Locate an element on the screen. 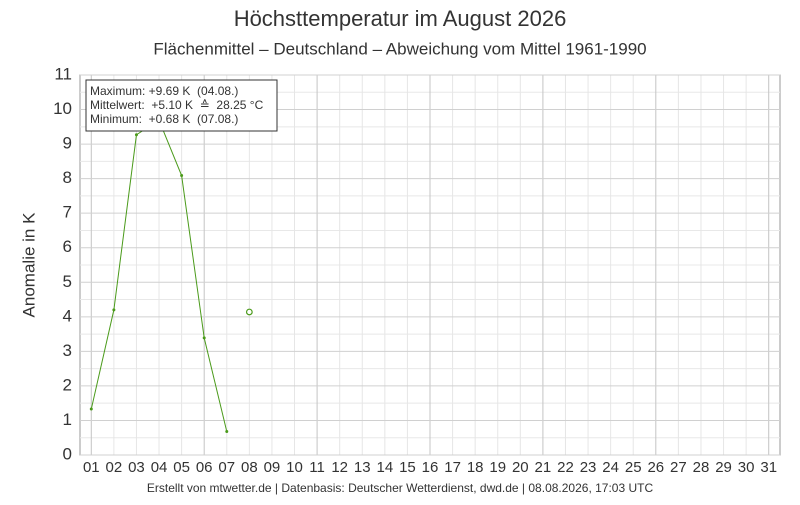 The height and width of the screenshot is (505, 800). x-tick-label: 24 is located at coordinates (610, 467).